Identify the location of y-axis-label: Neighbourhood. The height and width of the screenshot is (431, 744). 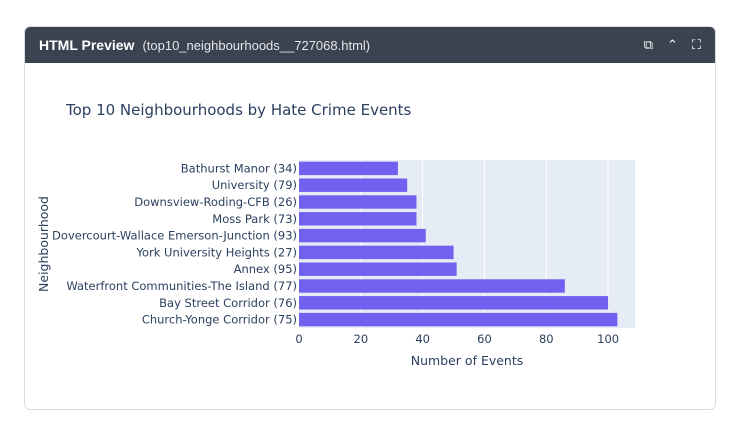
(43, 244).